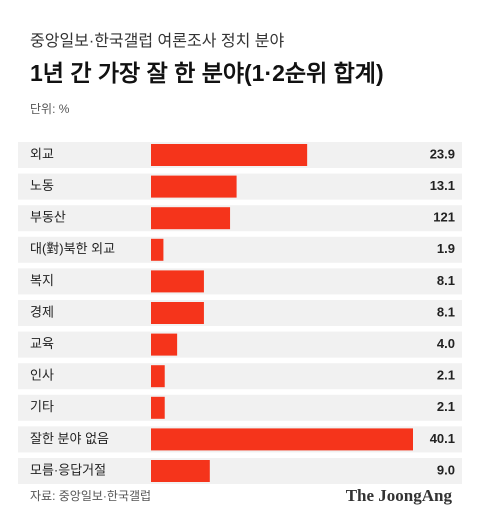 This screenshot has height=527, width=480. Describe the element at coordinates (42, 280) in the screenshot. I see `category-label: 복지` at that location.